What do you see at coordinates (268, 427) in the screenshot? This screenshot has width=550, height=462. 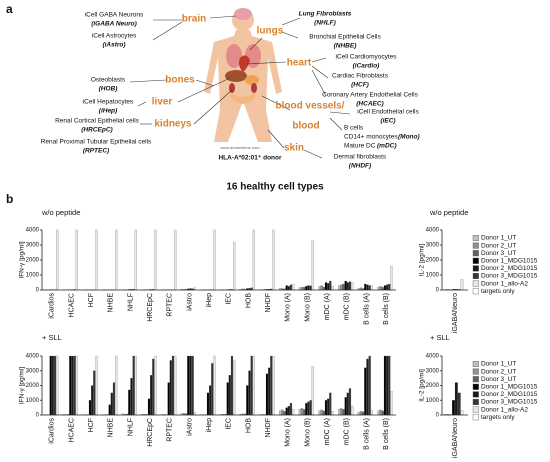 I see `x-tick-label: NHDF` at bounding box center [268, 427].